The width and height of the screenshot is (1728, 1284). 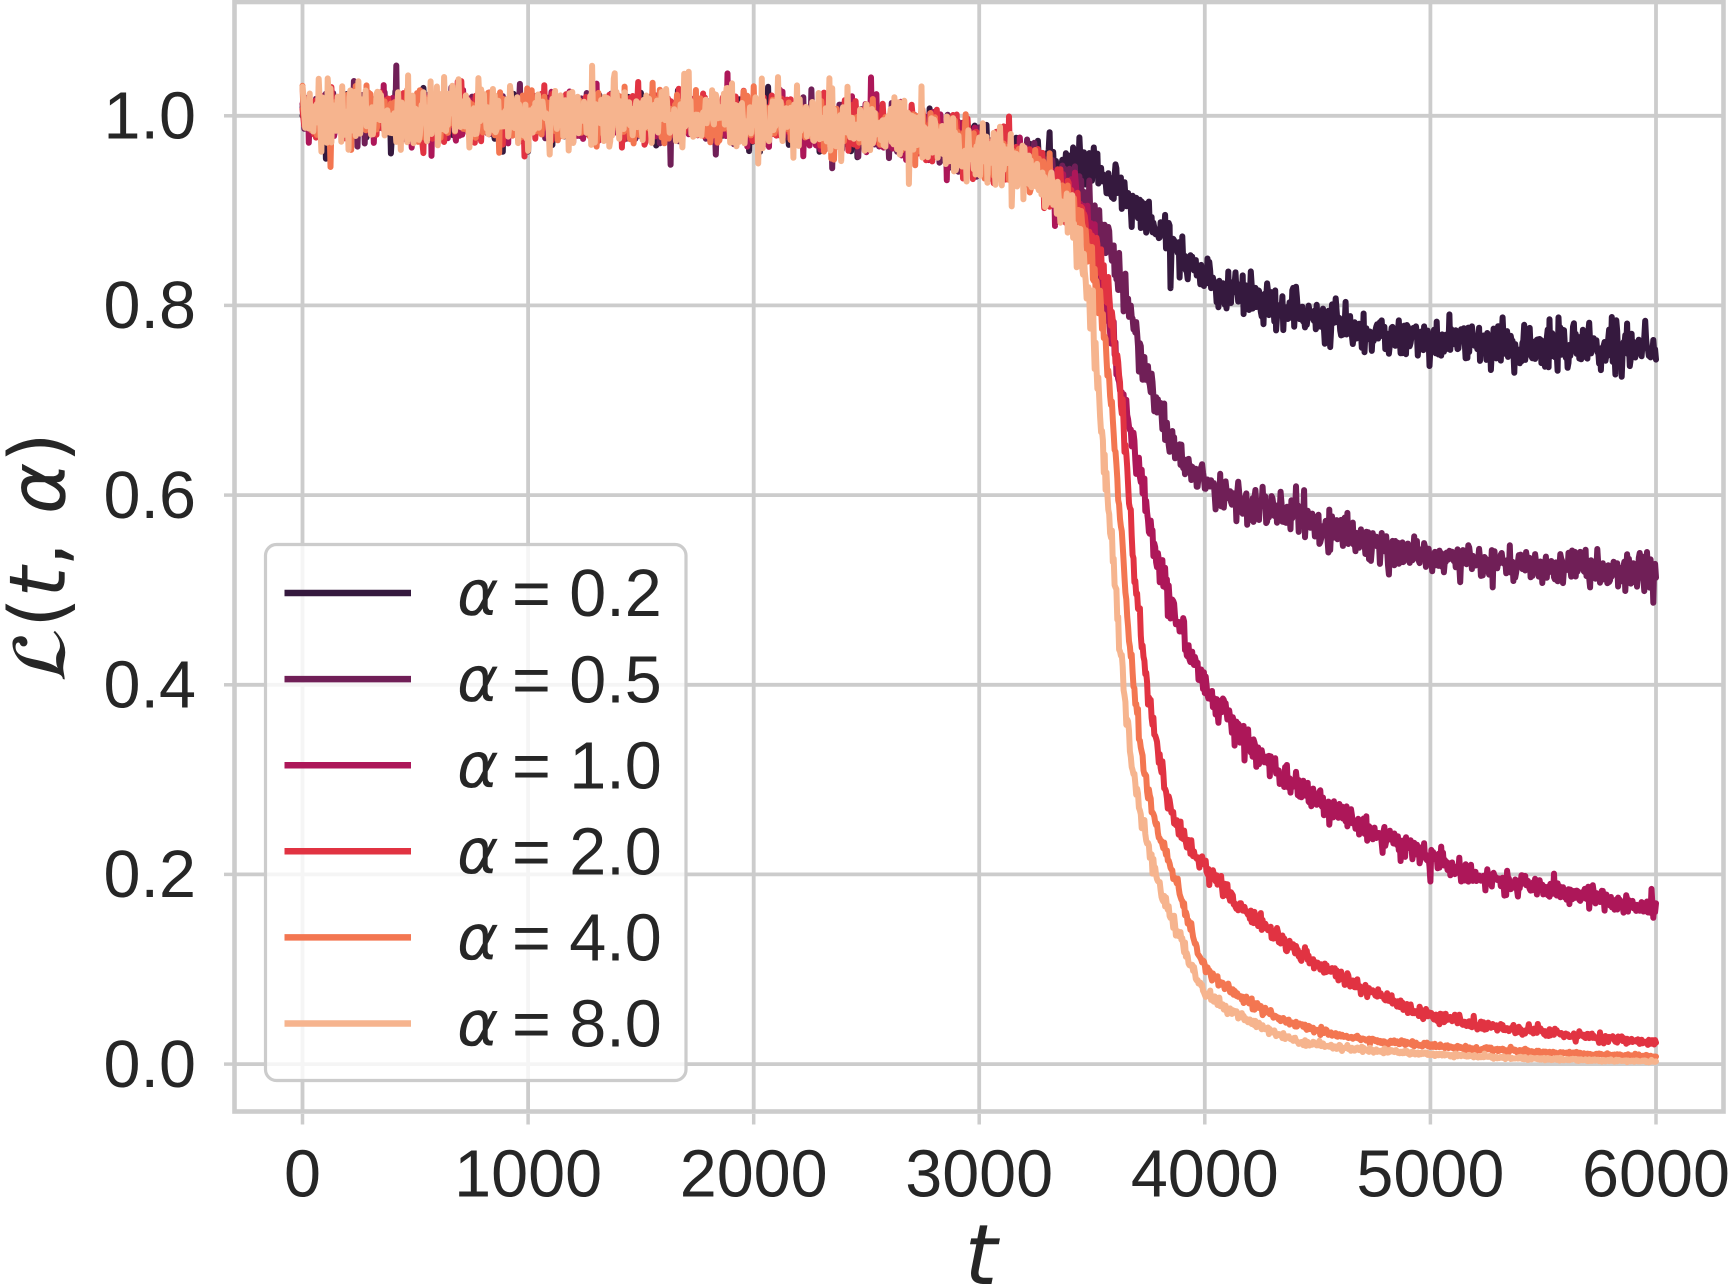 I want to click on svg-text: 0.2, so click(x=150, y=875).